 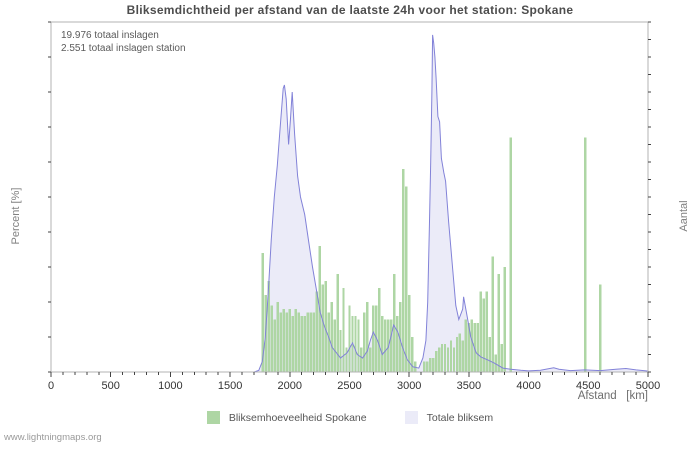 I want to click on svg-text: 4000, so click(x=528, y=386).